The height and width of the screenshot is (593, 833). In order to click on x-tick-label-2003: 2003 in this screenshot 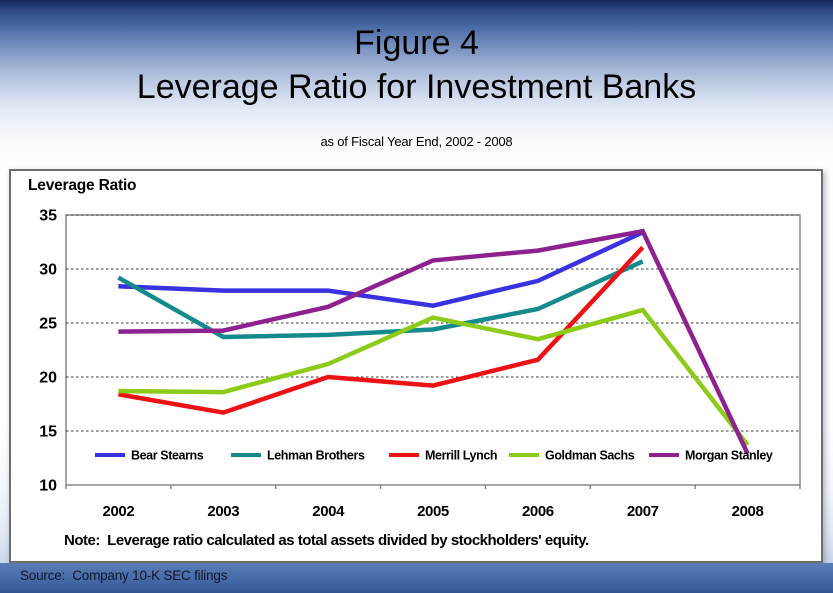, I will do `click(223, 511)`.